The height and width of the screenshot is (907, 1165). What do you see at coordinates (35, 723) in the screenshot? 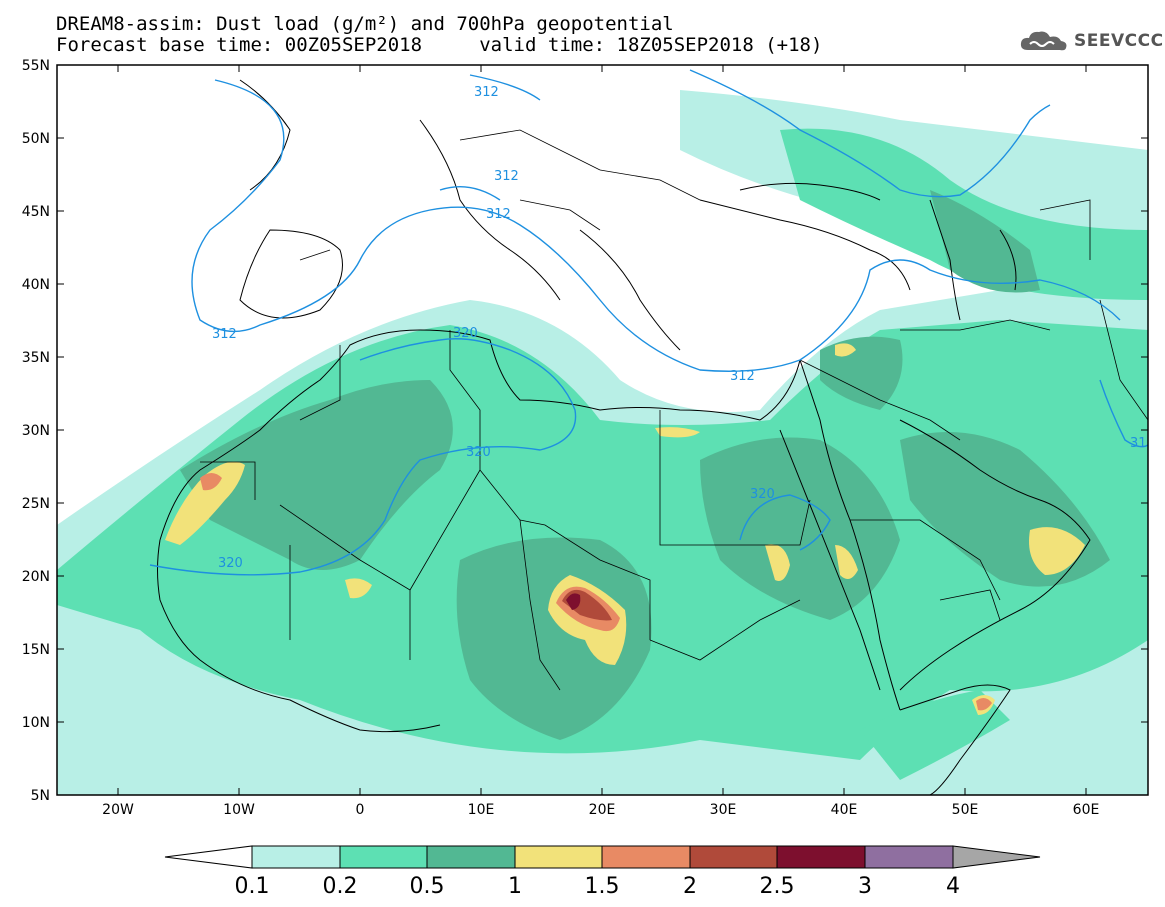
I see `lat-label: 10N` at bounding box center [35, 723].